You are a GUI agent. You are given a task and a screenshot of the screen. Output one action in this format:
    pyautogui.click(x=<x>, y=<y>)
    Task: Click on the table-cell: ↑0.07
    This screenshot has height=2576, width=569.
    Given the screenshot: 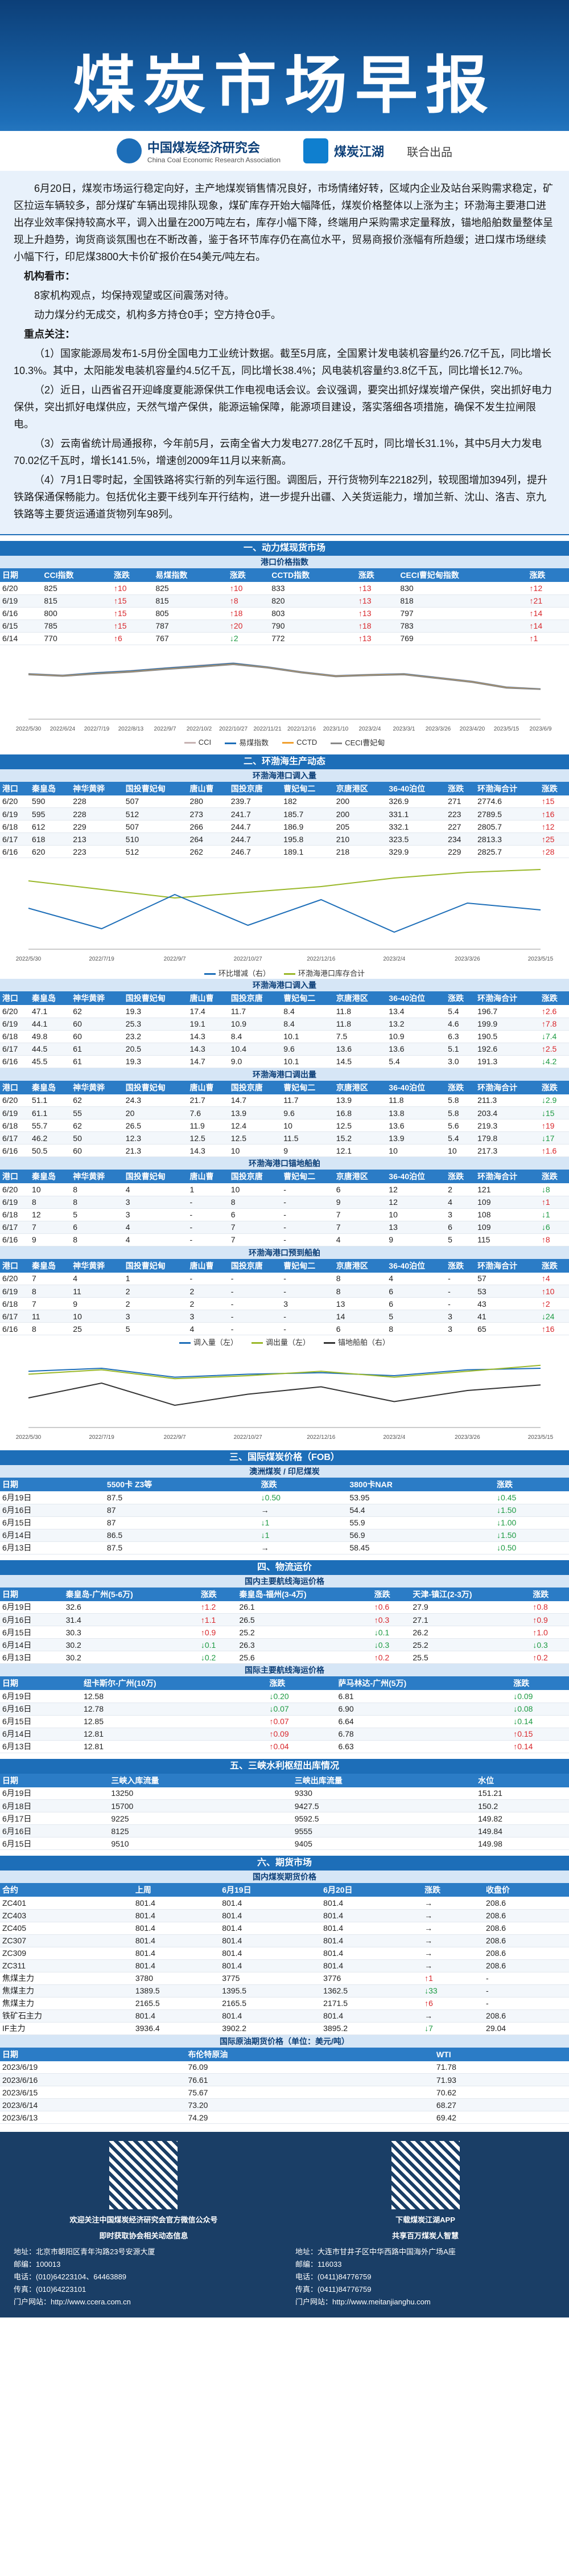 What is the action you would take?
    pyautogui.click(x=296, y=1721)
    